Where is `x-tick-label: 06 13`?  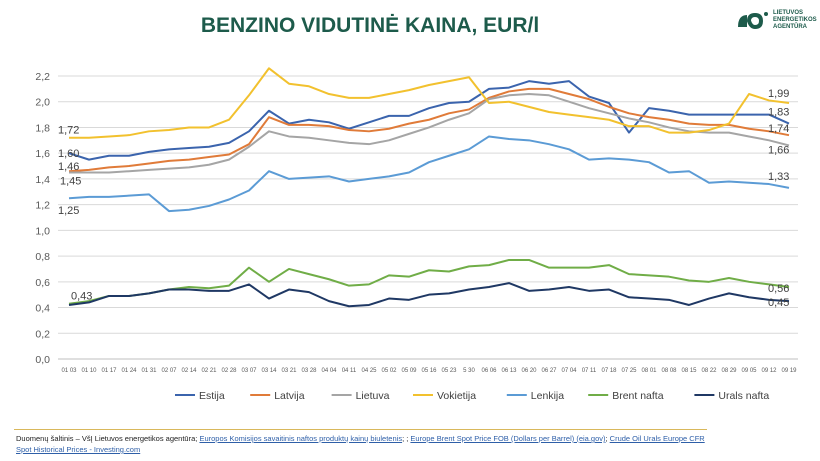
x-tick-label: 06 13 is located at coordinates (509, 371).